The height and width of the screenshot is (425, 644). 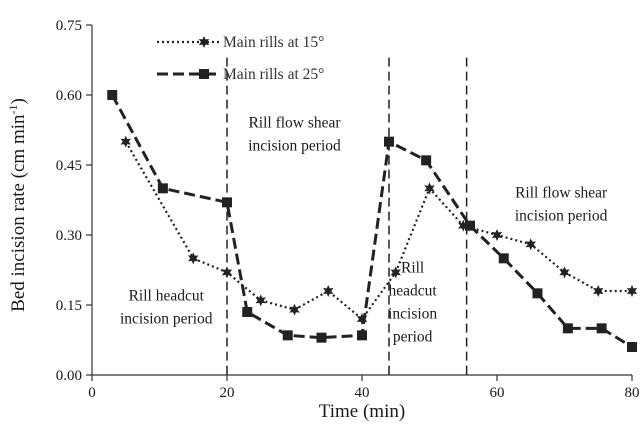 I want to click on x-tick-label: 40, so click(x=362, y=393).